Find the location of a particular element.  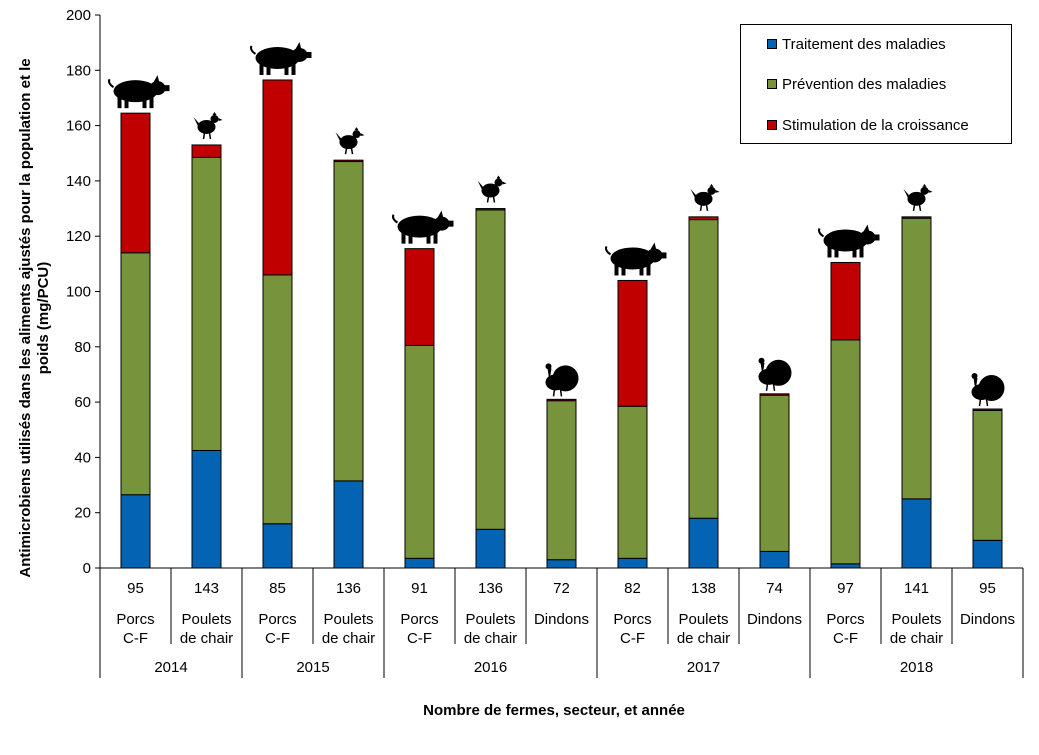

y-axis-title-line-2: poids (mg/PCU) is located at coordinates (43, 318).